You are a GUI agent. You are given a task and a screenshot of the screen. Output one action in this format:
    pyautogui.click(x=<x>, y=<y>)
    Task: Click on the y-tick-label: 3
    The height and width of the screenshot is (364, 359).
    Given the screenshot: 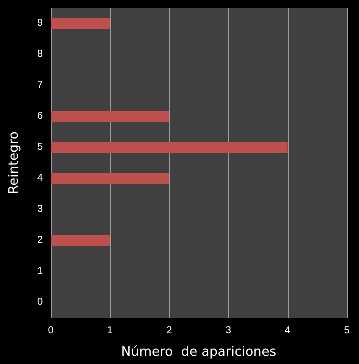 What is the action you would take?
    pyautogui.click(x=40, y=209)
    